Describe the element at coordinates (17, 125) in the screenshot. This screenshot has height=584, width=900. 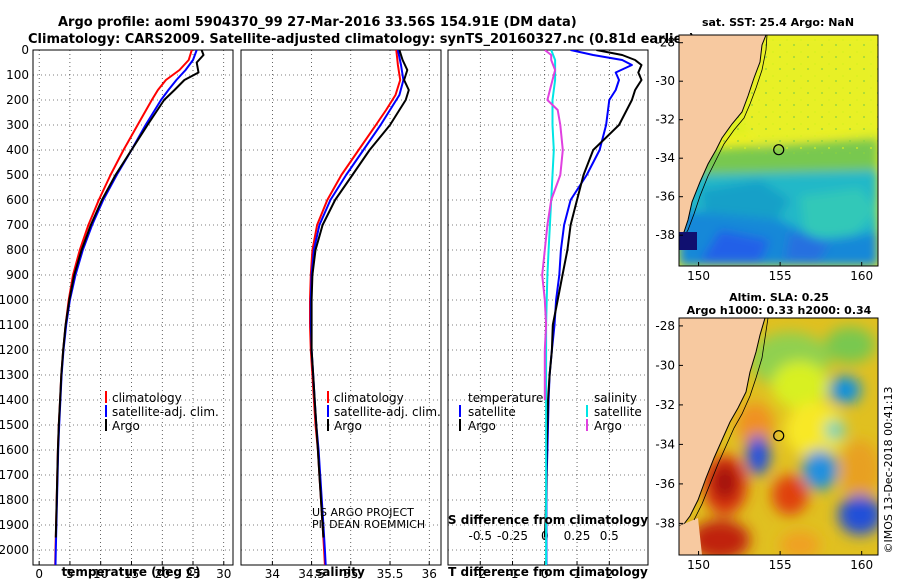
I see `depth-tick-label: 300` at that location.